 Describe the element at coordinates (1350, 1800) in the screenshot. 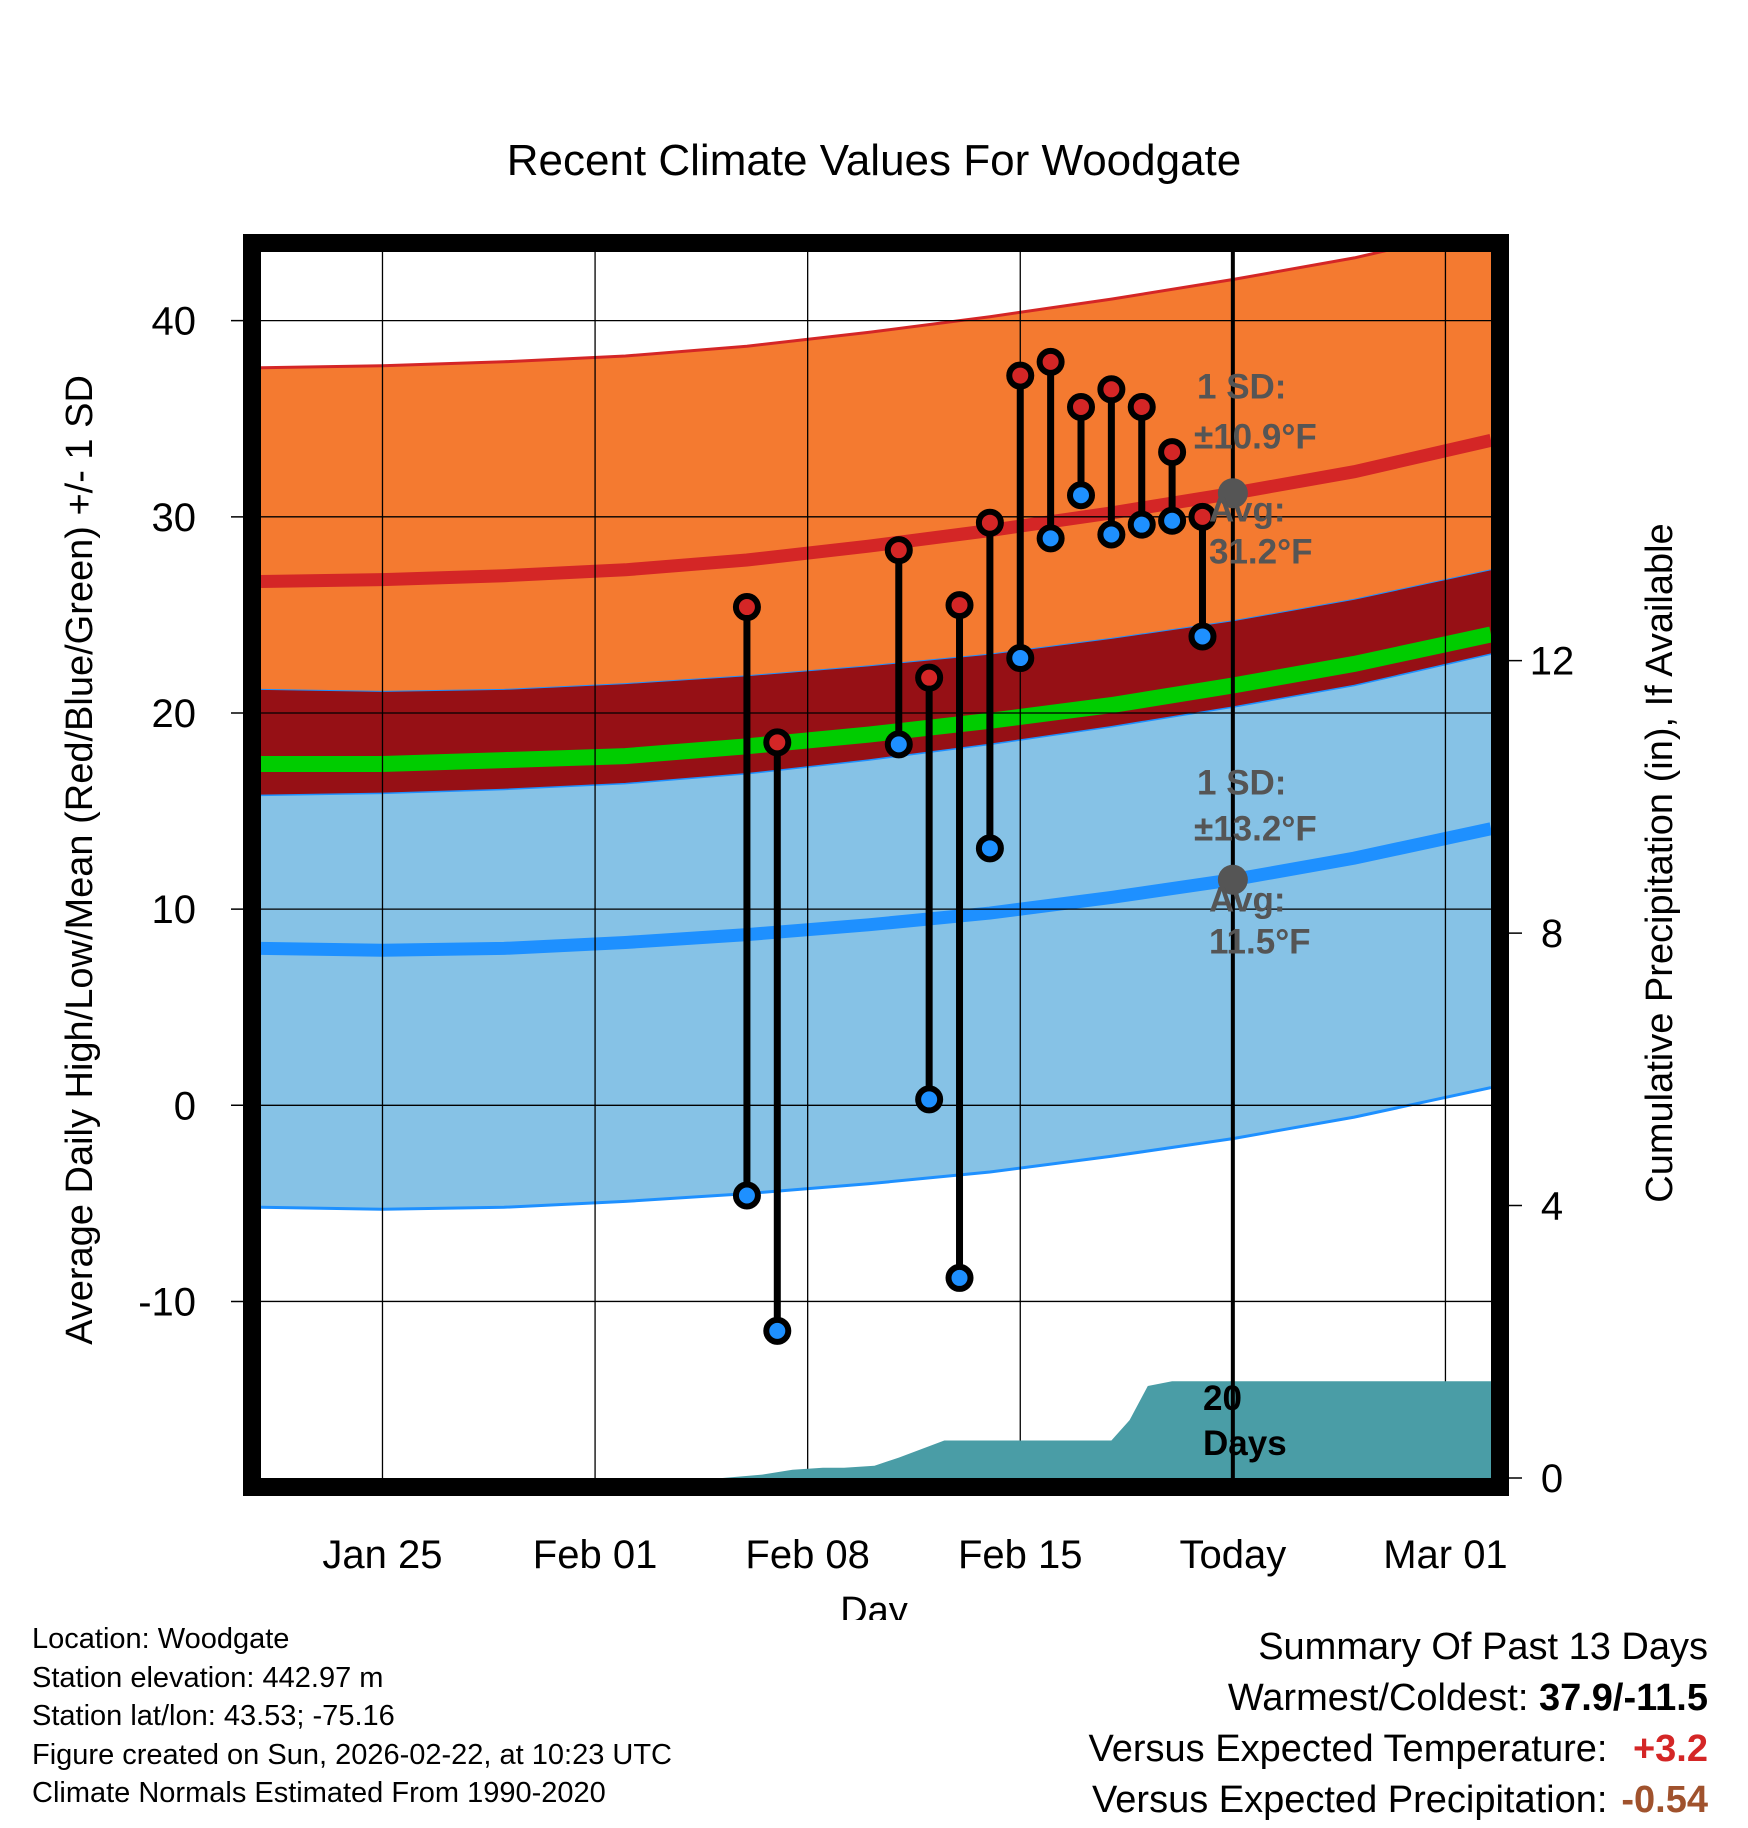

I see `precip-label: Versus Expected Precipitation:` at that location.